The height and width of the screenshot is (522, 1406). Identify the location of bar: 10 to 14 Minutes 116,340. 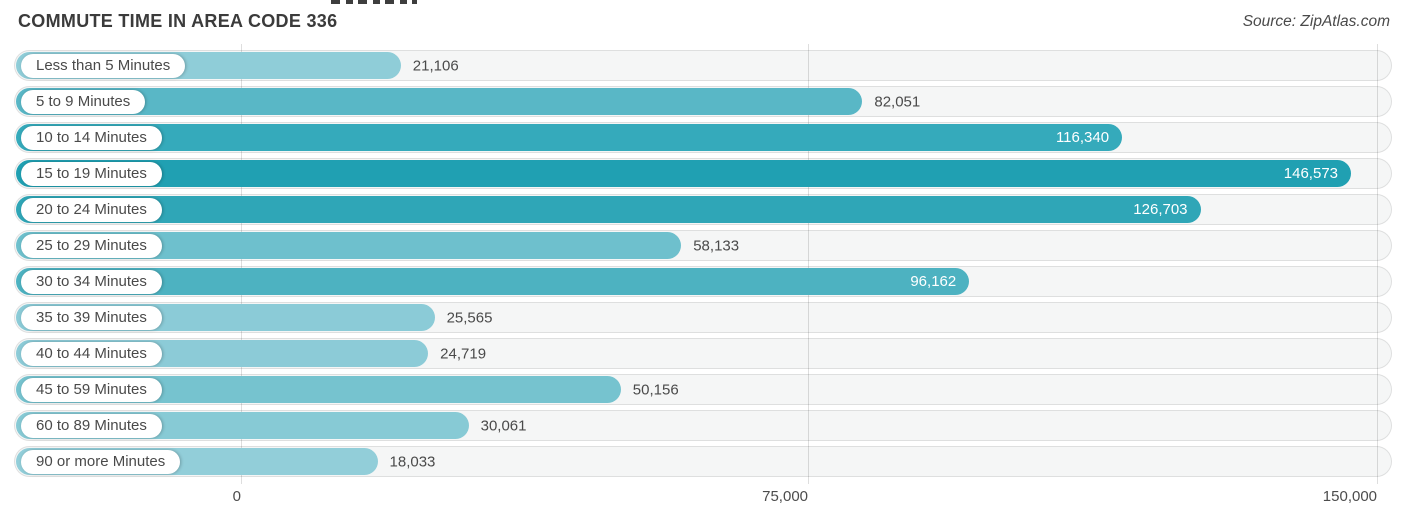
(569, 137).